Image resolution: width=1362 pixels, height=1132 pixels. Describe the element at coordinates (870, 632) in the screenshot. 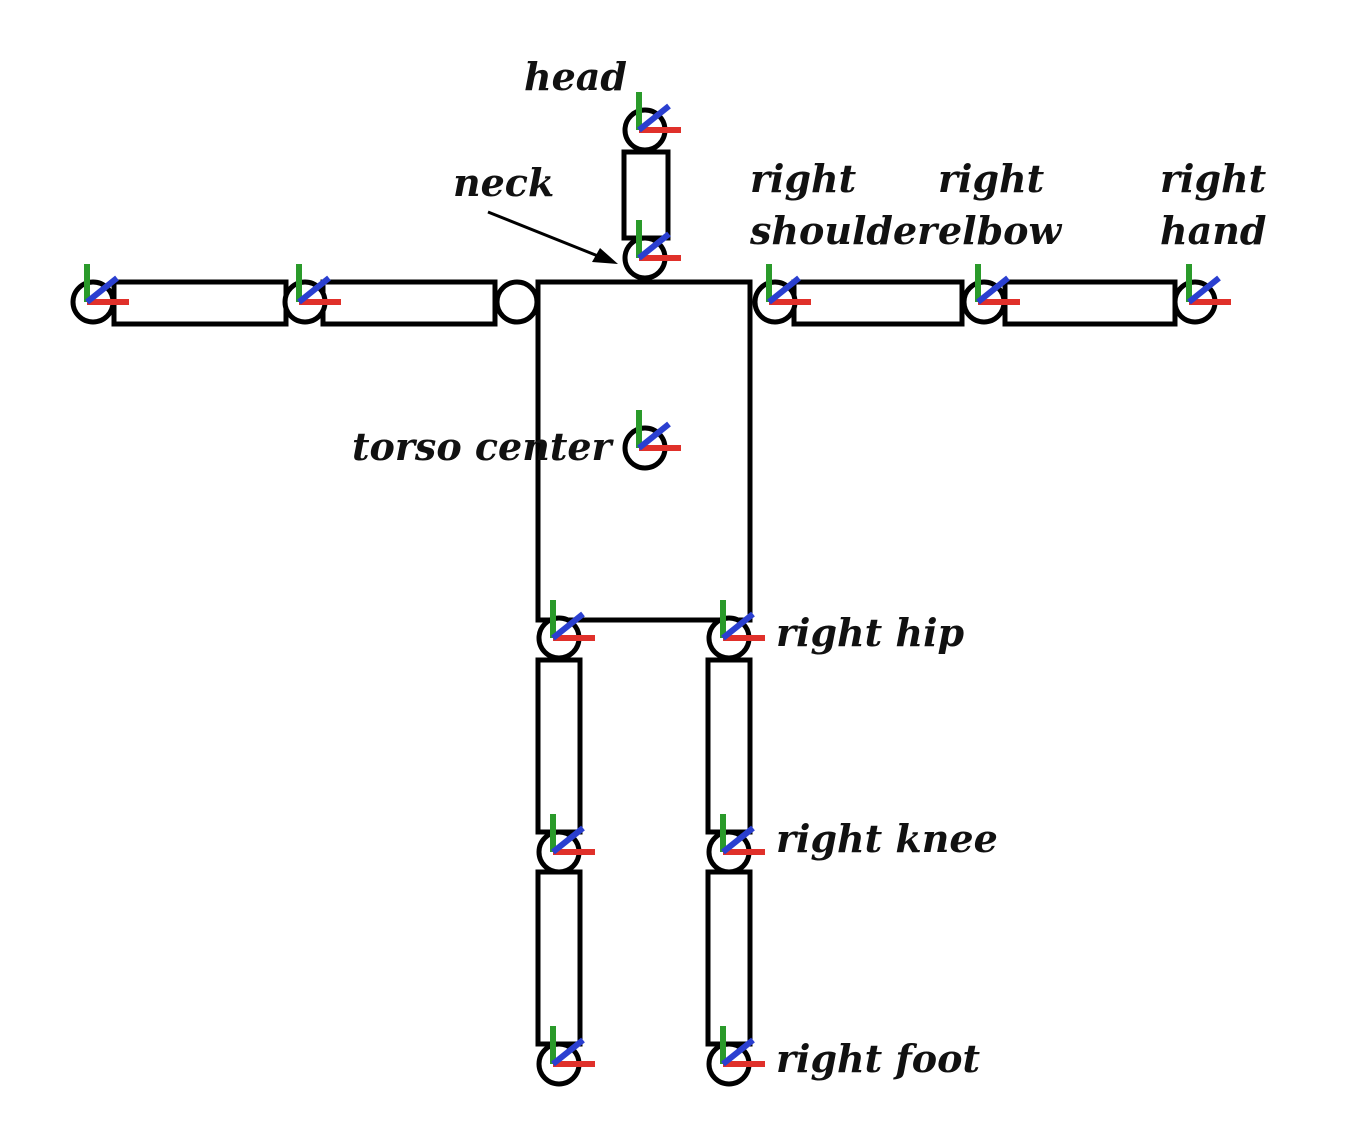

I see `label-right-hip: right hip` at that location.